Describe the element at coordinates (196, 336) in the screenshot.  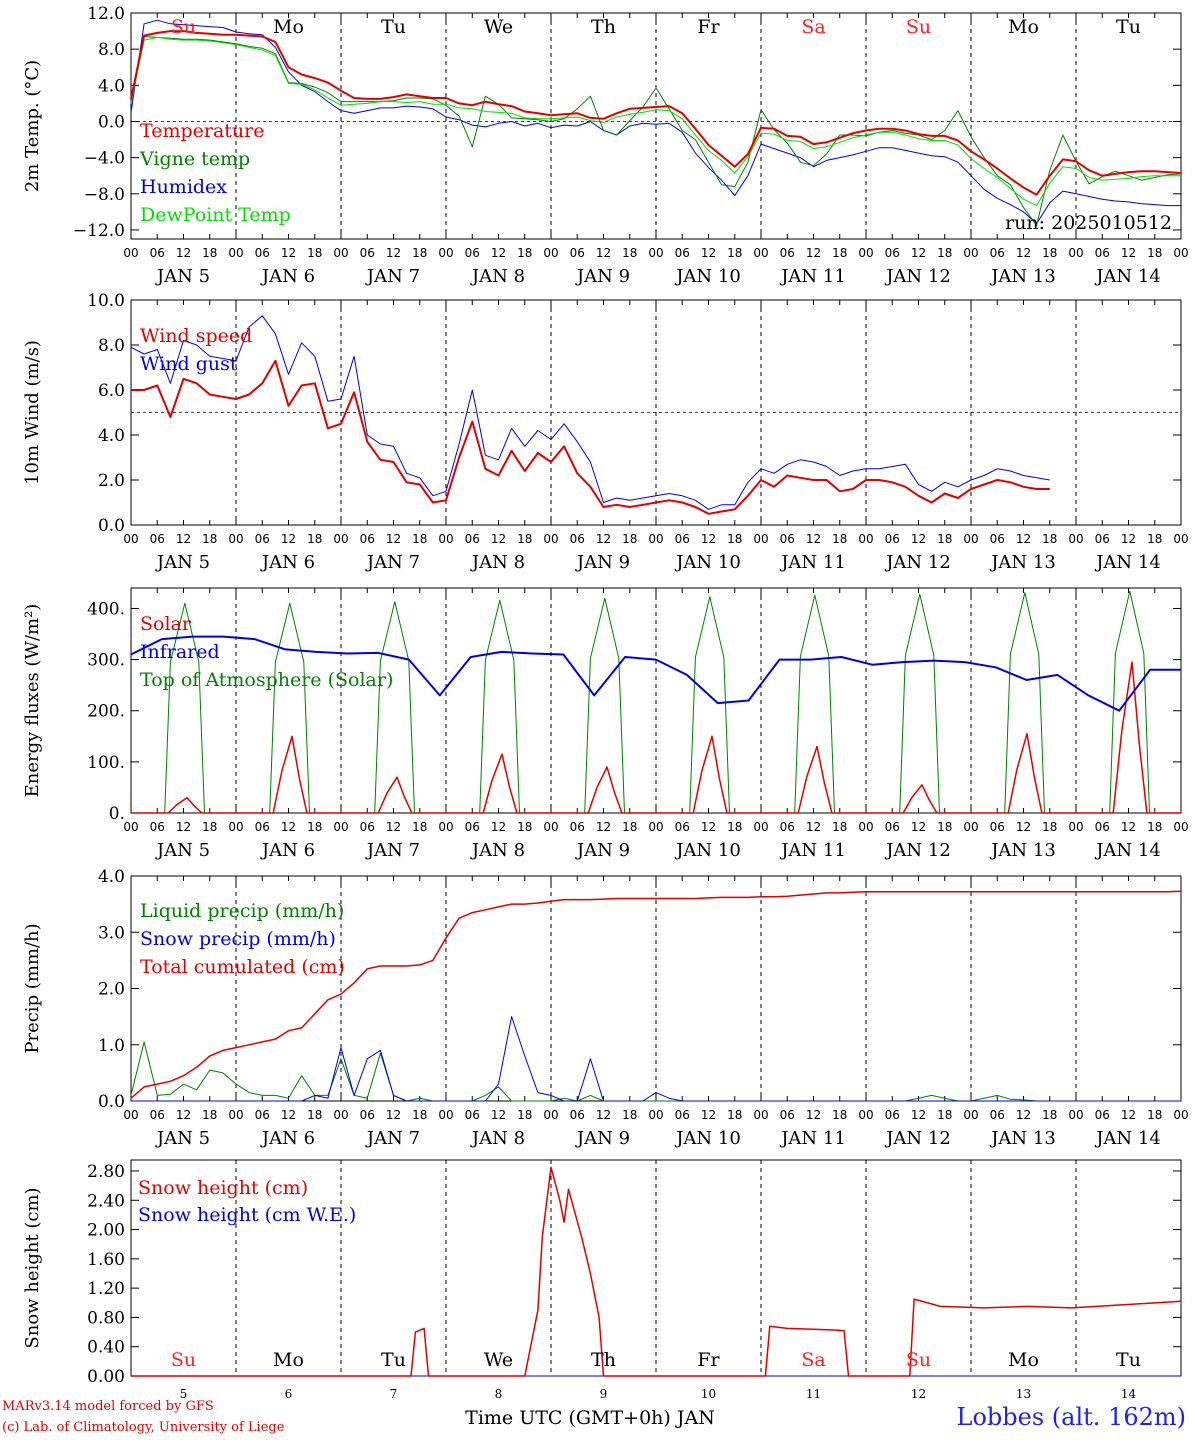
I see `legend-entry: Wind speed` at that location.